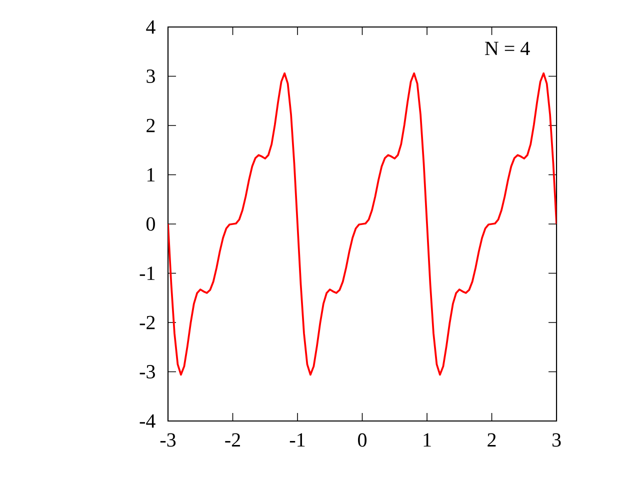 This screenshot has height=480, width=640. Describe the element at coordinates (148, 421) in the screenshot. I see `y-tick-label: -4` at that location.